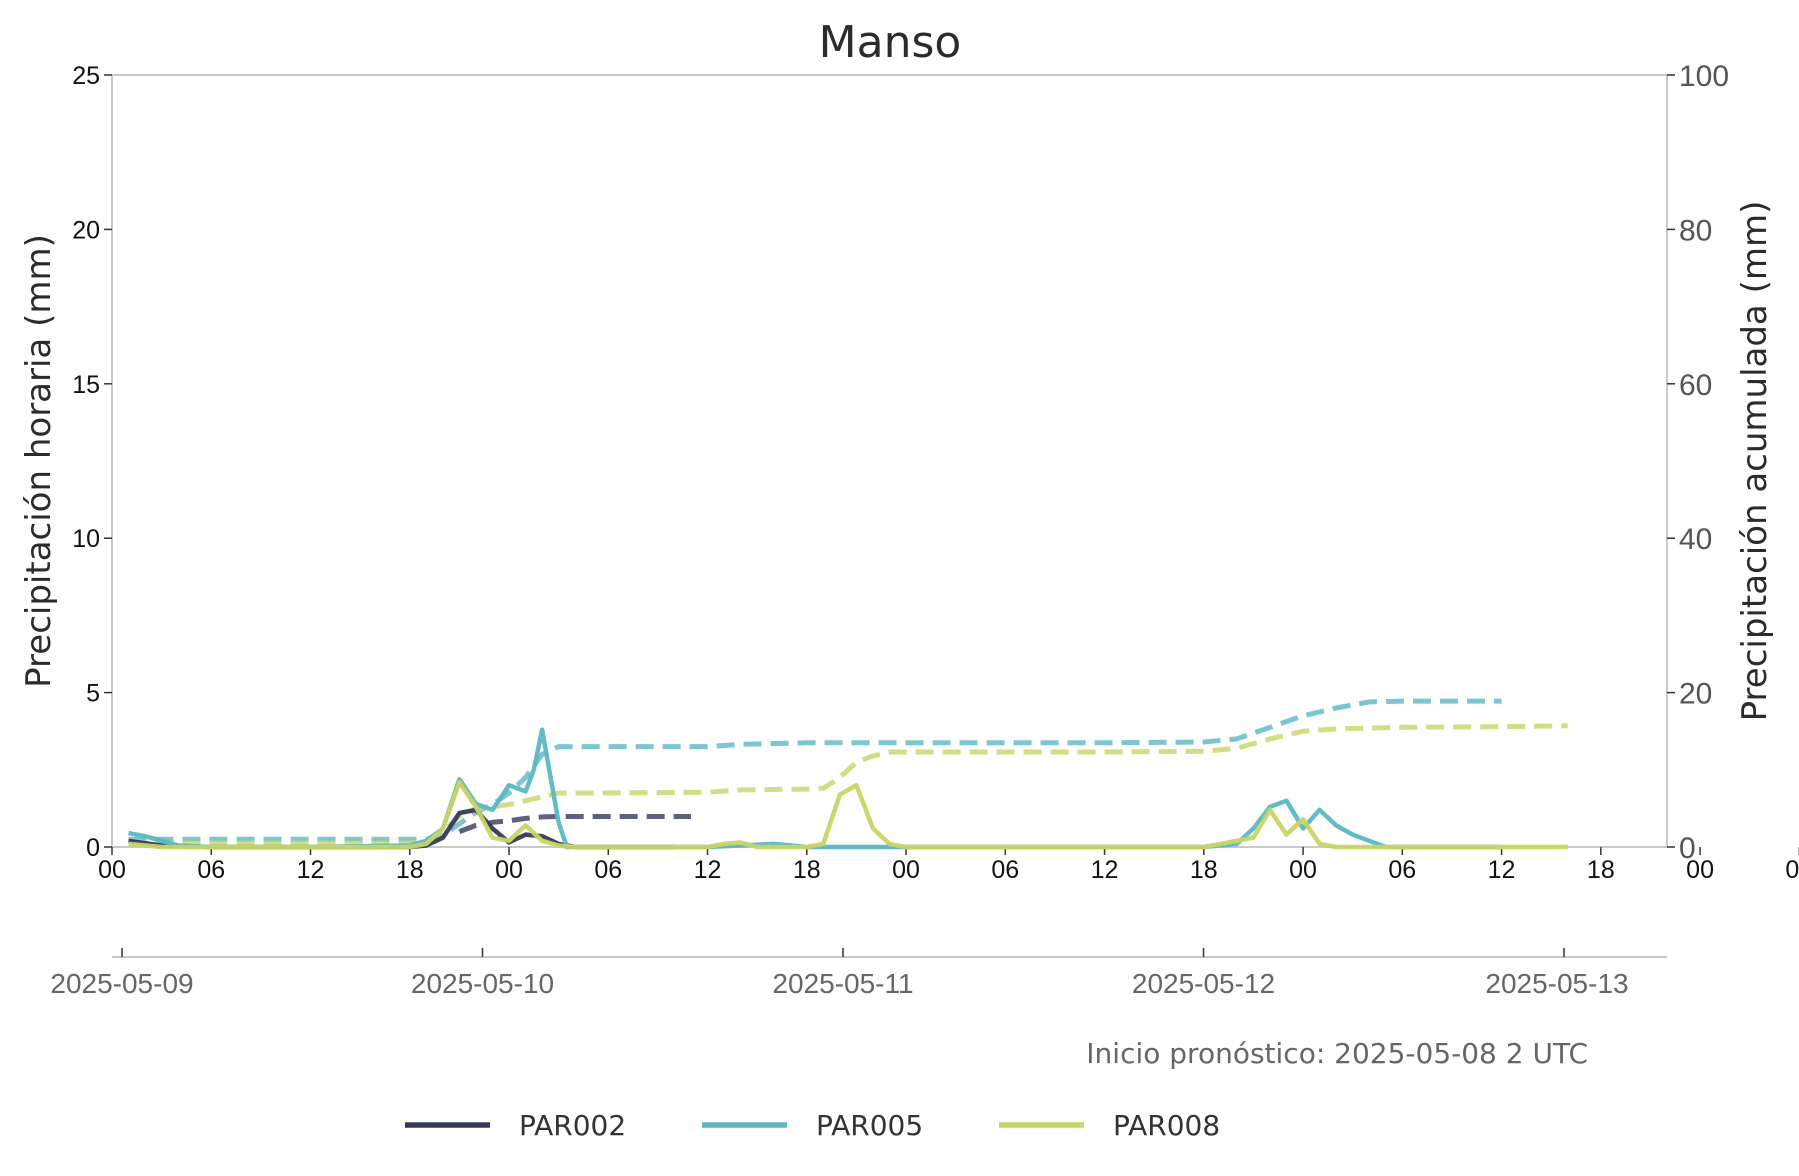 The image size is (1799, 1176). I want to click on left-tick-label: 20, so click(86, 230).